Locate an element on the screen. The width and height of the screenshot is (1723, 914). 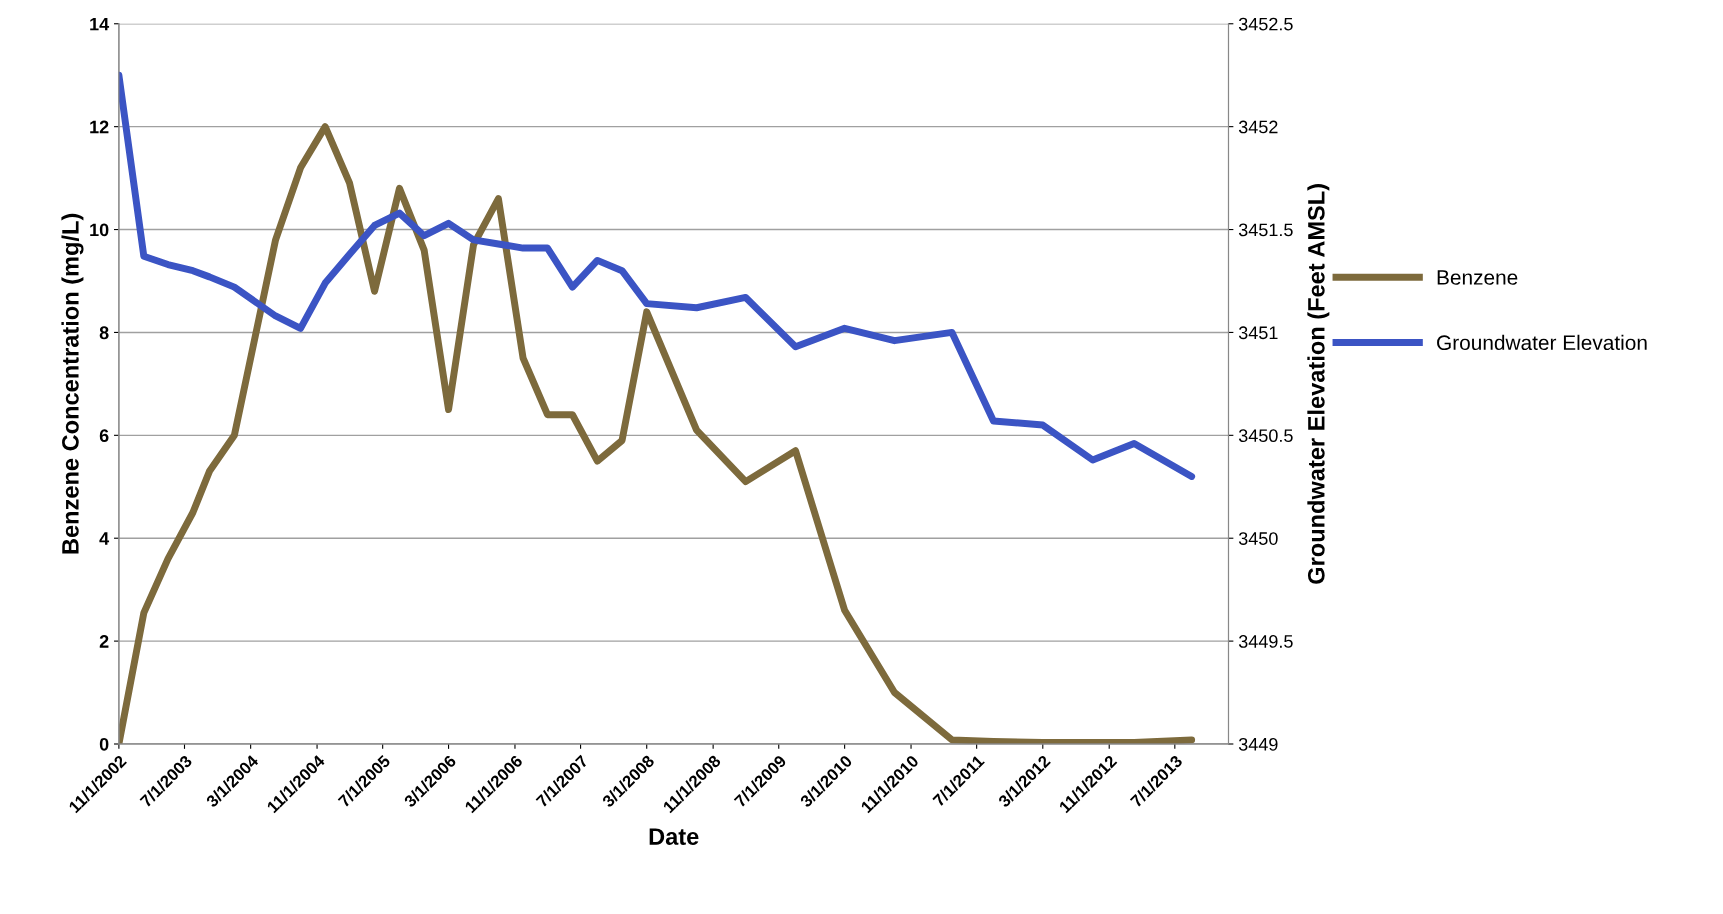
y-tick-label: 6 is located at coordinates (104, 436).